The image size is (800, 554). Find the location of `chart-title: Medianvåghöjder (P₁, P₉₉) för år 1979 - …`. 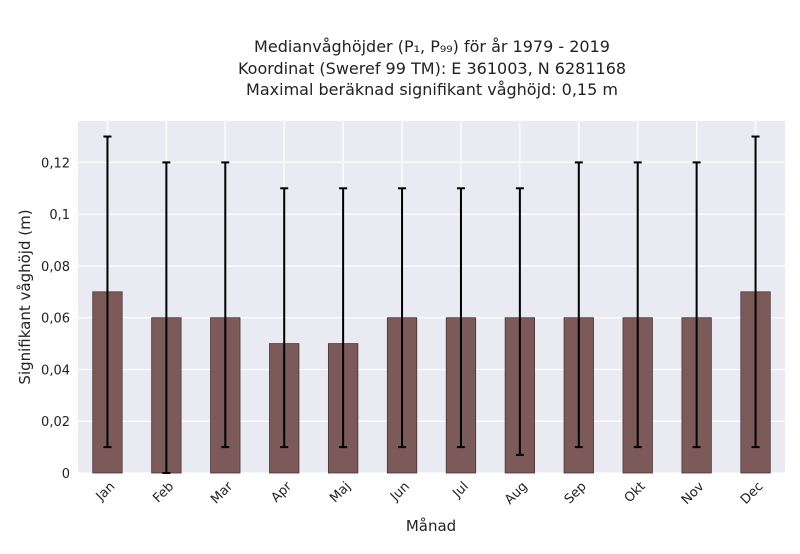

chart-title: Medianvåghöjder (P₁, P₉₉) för år 1979 - … is located at coordinates (432, 68).